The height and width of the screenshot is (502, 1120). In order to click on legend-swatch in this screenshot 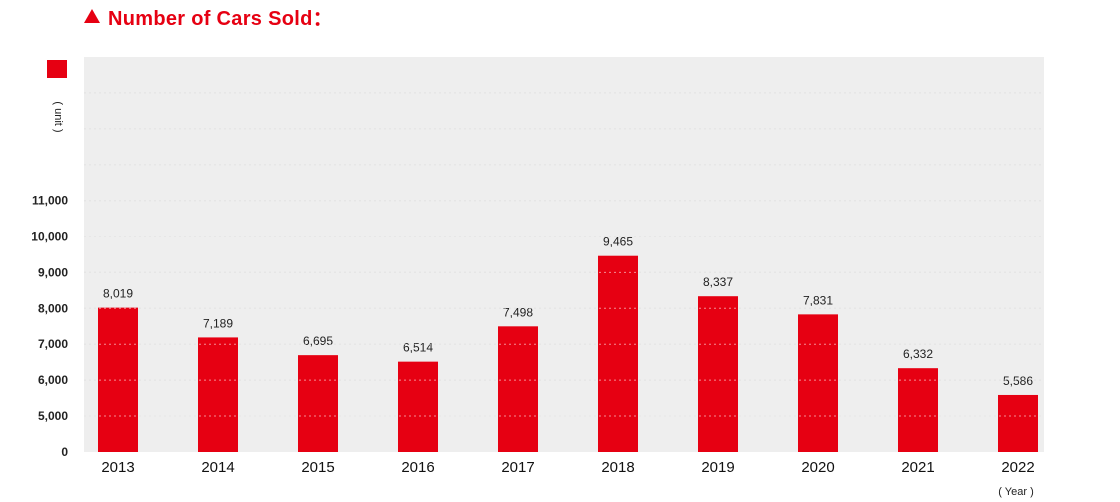, I will do `click(57, 69)`.